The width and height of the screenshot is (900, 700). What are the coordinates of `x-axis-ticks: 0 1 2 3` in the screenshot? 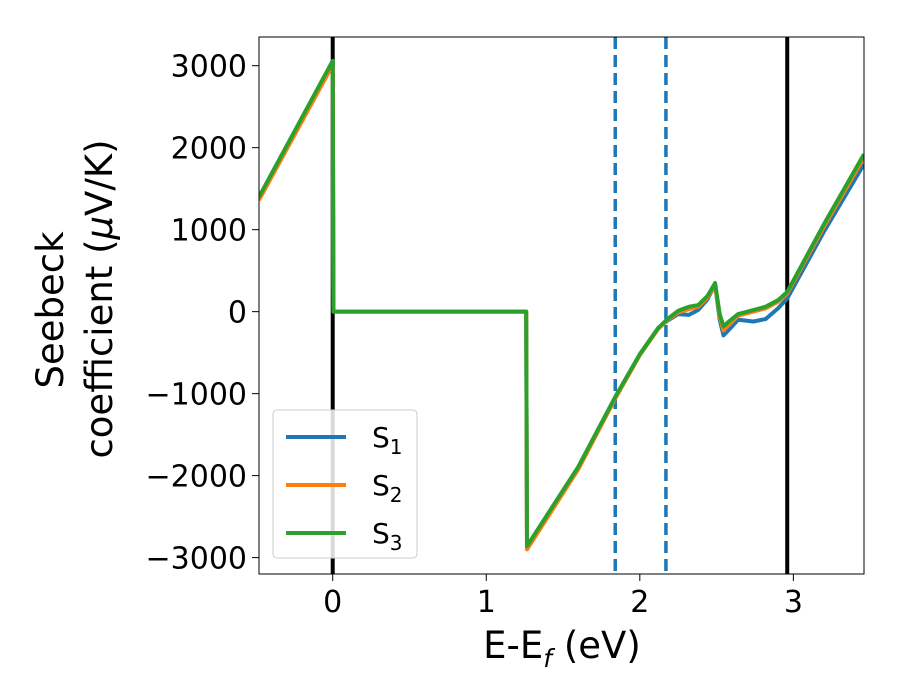 It's located at (563, 597).